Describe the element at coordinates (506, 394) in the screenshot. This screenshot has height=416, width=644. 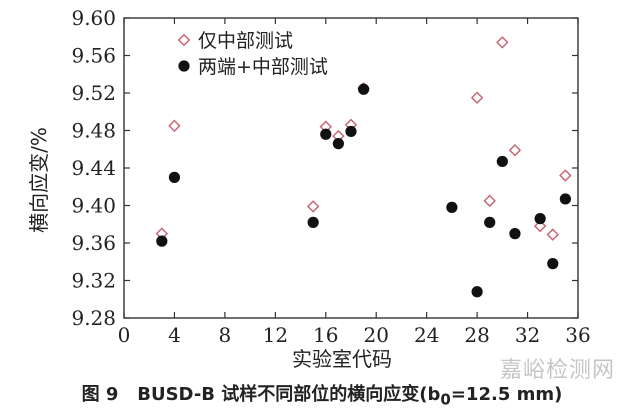
I see `caption-suffix: =12.5 mm)` at that location.